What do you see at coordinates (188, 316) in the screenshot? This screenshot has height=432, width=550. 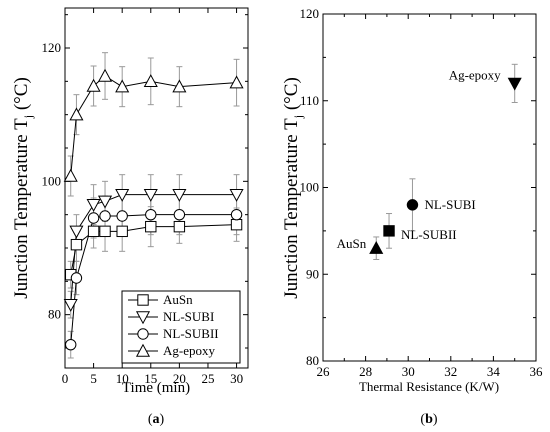 I see `legend-label-nl-subi: NL-SUBI` at bounding box center [188, 316].